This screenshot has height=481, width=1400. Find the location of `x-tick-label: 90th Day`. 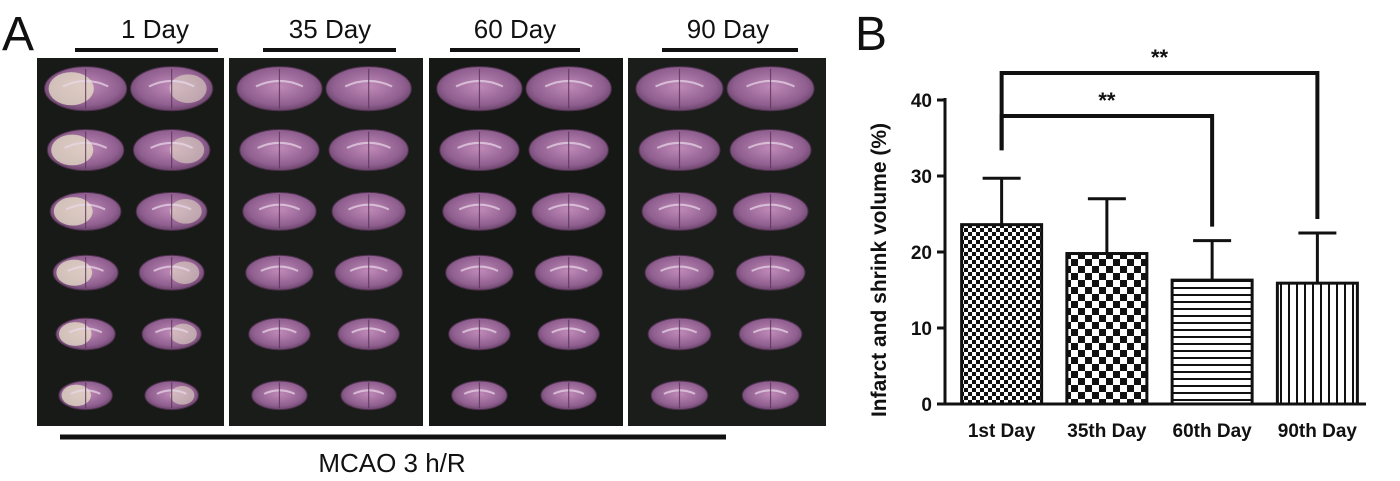

x-tick-label: 90th Day is located at coordinates (1318, 431).